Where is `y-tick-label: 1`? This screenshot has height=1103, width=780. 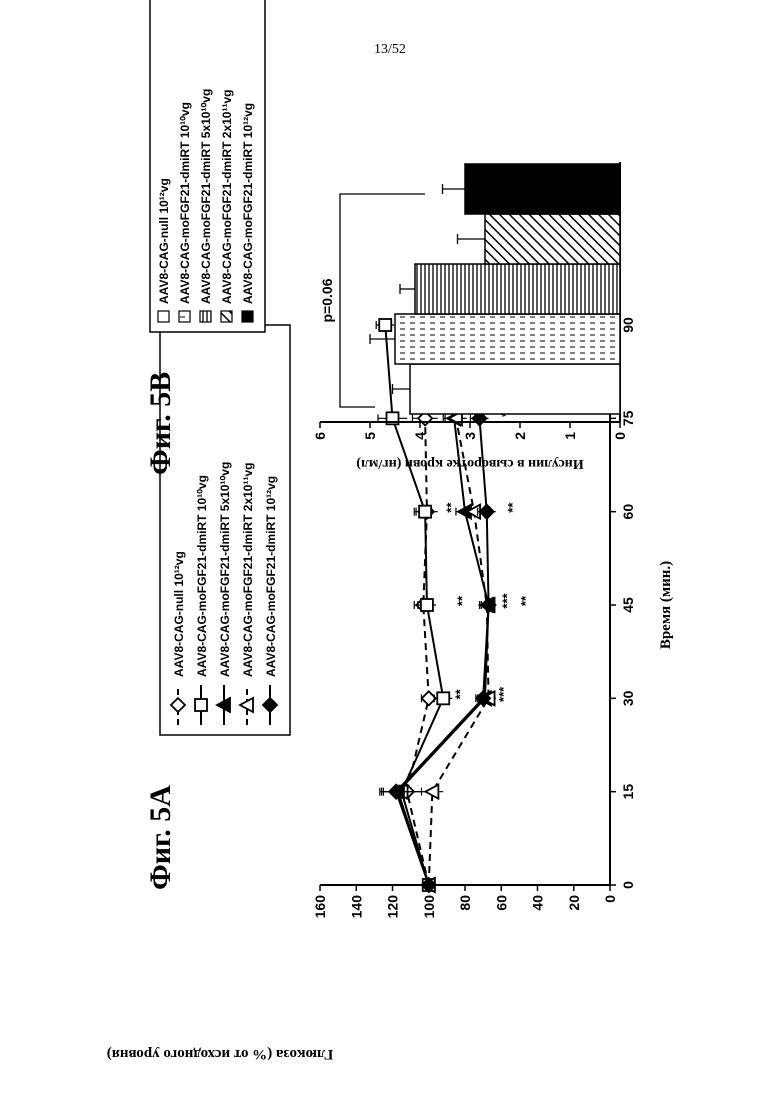
y-tick-label: 1 is located at coordinates (570, 436).